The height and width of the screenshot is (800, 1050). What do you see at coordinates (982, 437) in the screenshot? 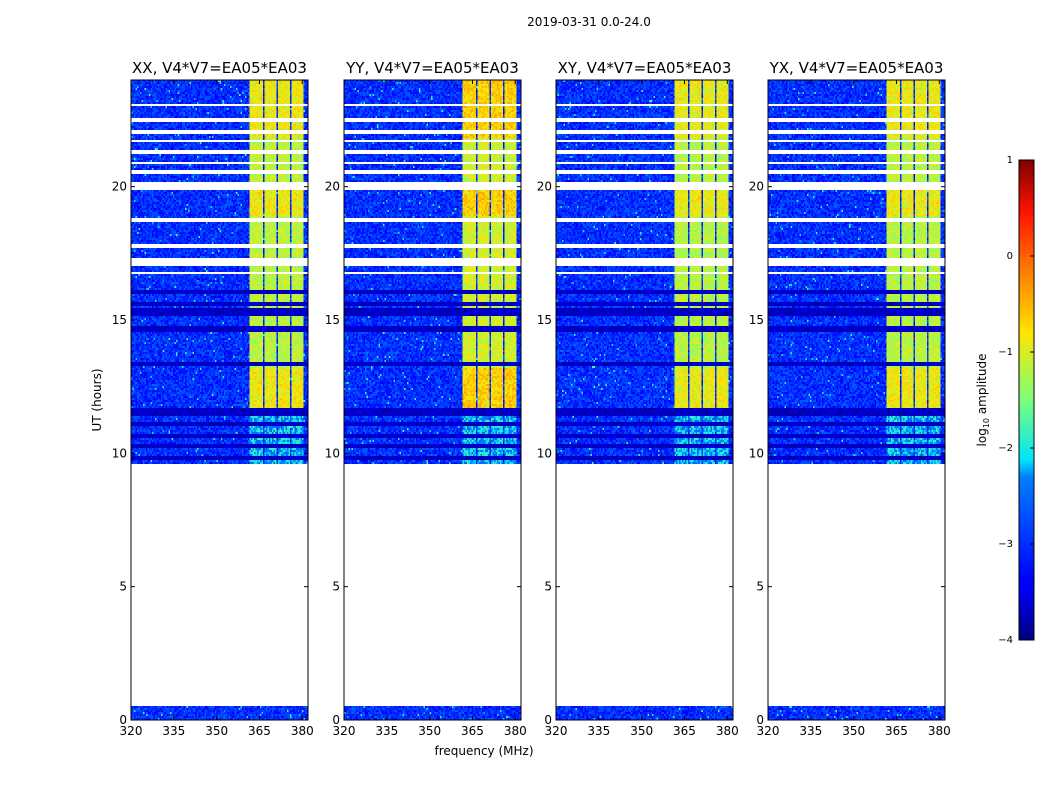
I see `colorbar-label-main: log` at bounding box center [982, 437].